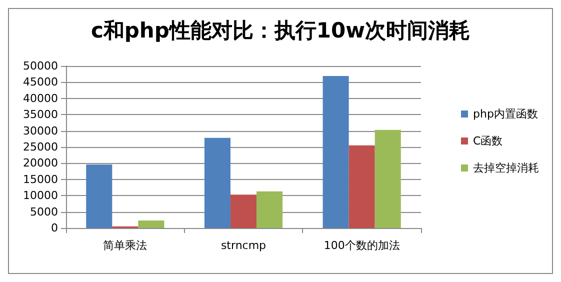  Describe the element at coordinates (280, 30) in the screenshot. I see `chart-title: c和php性能对比：执行10w次时间消耗` at that location.